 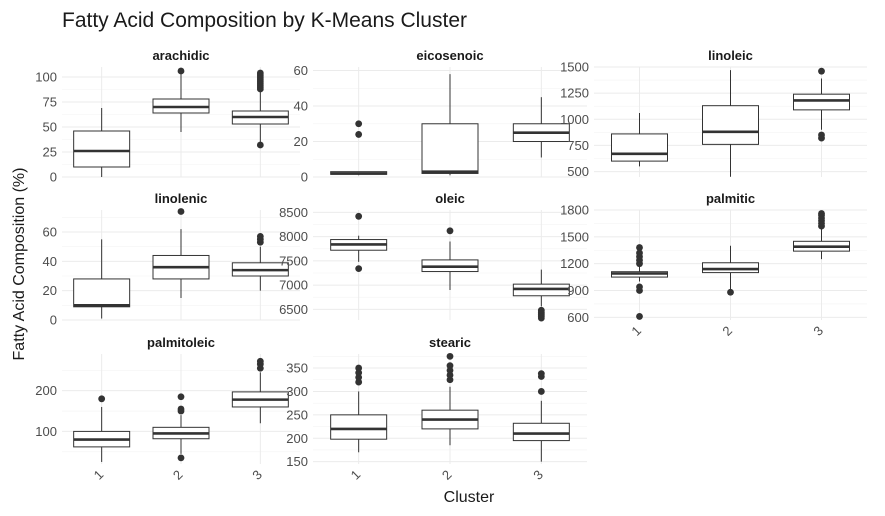 What do you see at coordinates (450, 198) in the screenshot?
I see `facet-label: oleic` at bounding box center [450, 198].